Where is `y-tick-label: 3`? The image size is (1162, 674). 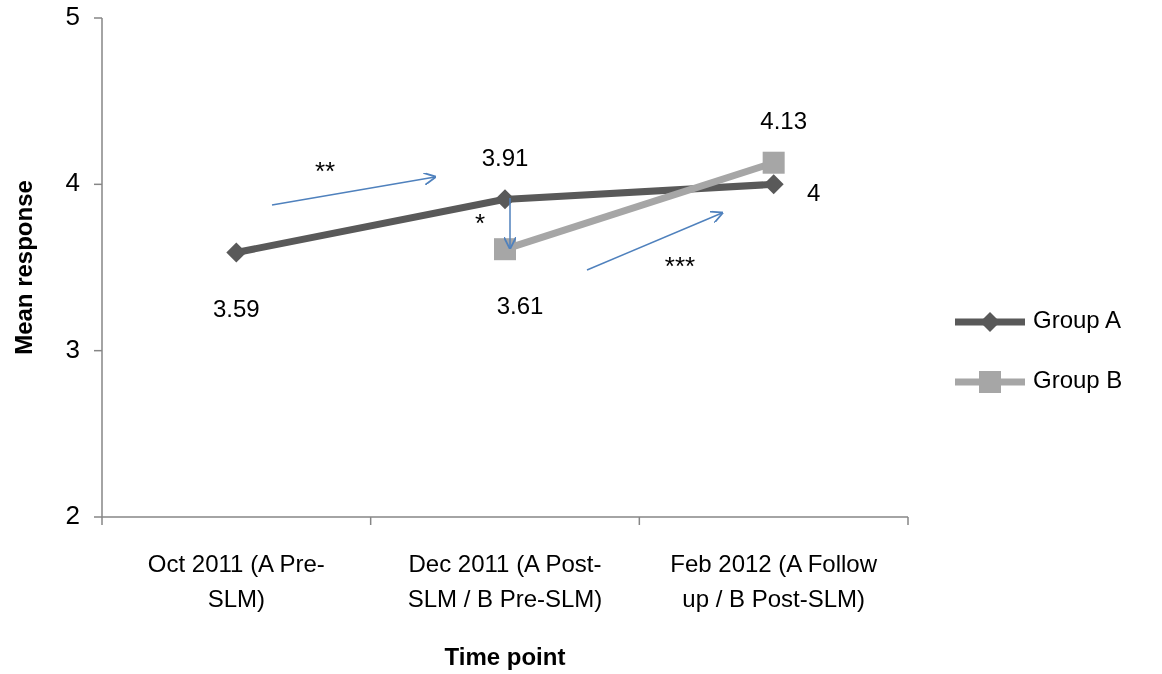
y-tick-label: 3 is located at coordinates (72, 348).